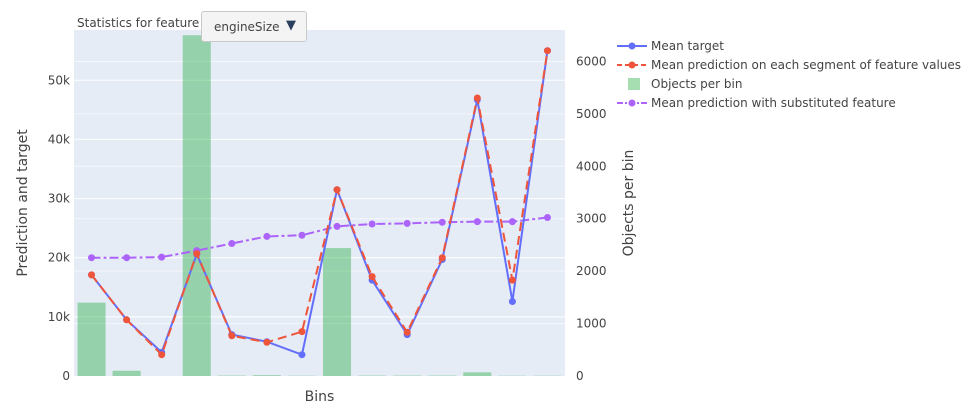  What do you see at coordinates (319, 237) in the screenshot?
I see `series-line` at bounding box center [319, 237].